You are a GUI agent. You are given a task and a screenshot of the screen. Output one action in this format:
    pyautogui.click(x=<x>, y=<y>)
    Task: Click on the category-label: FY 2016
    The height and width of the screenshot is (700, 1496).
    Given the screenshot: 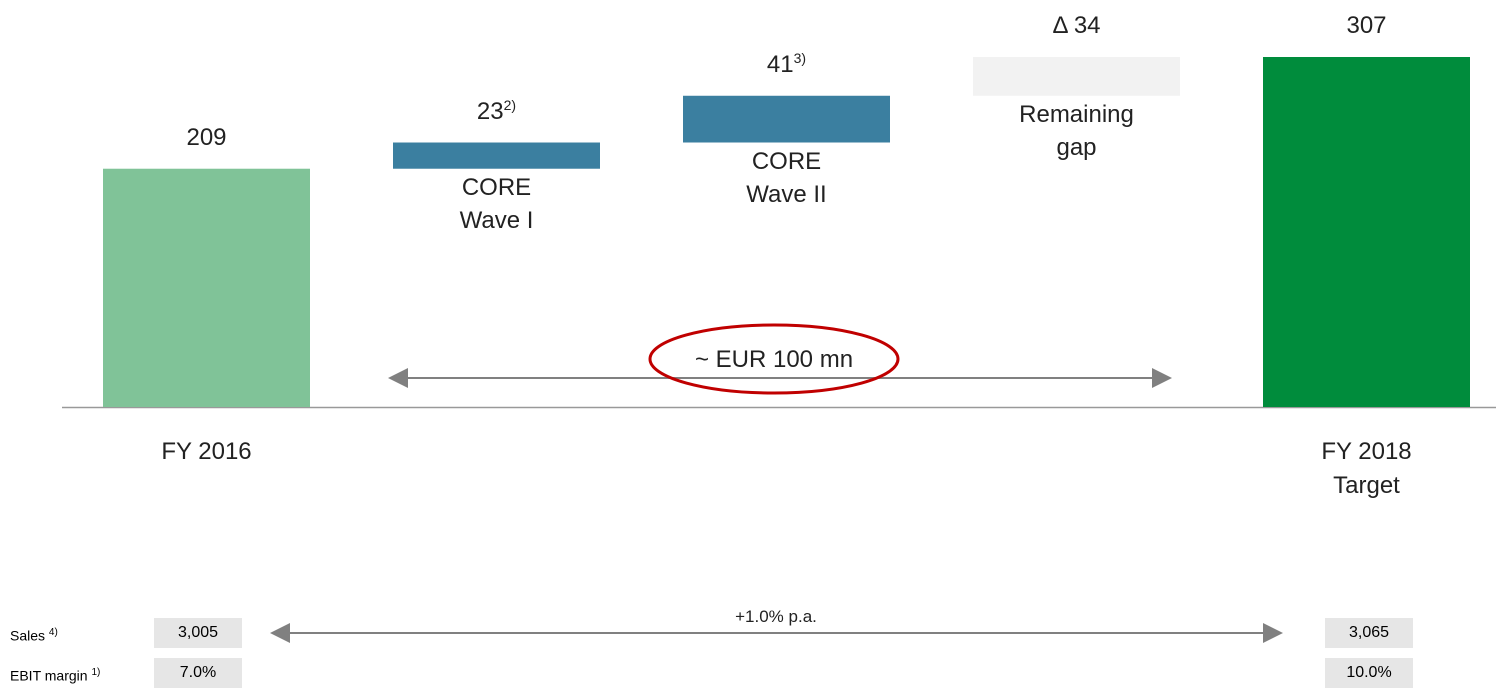 What is the action you would take?
    pyautogui.click(x=206, y=451)
    